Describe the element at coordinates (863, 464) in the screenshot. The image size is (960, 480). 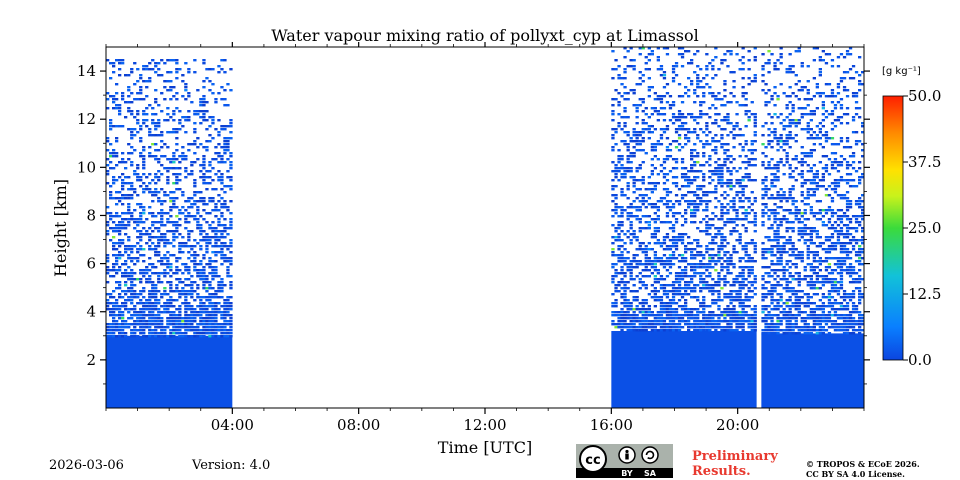
I see `copyright-line1: © TROPOS & ECoE 2026.` at that location.